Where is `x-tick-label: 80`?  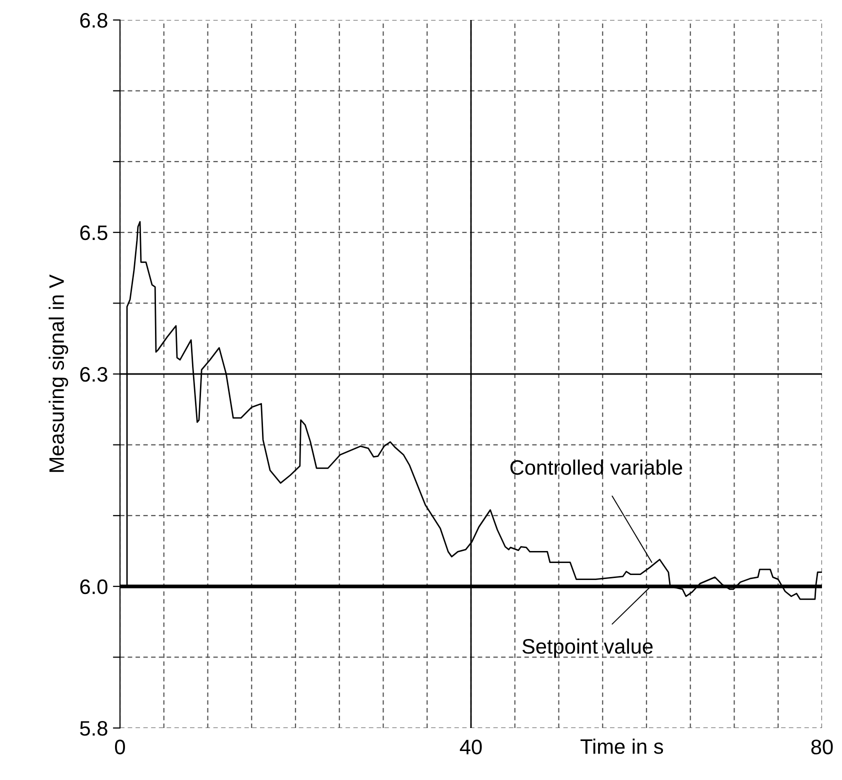 x-tick-label: 80 is located at coordinates (822, 747).